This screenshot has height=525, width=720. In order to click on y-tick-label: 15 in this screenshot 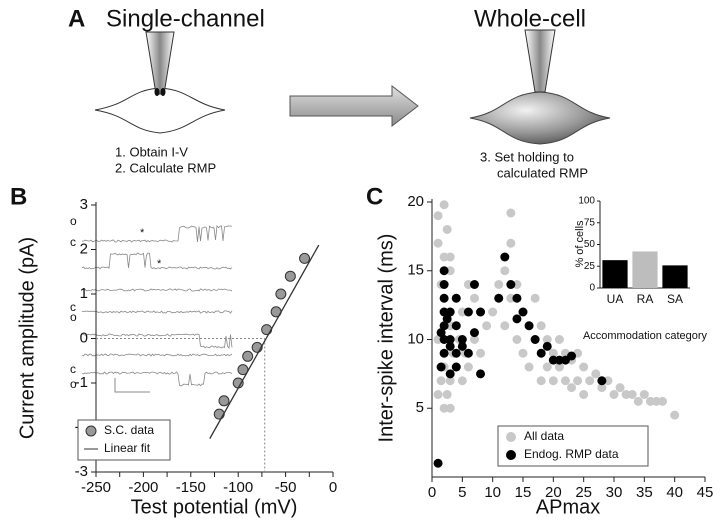, I will do `click(415, 270)`.